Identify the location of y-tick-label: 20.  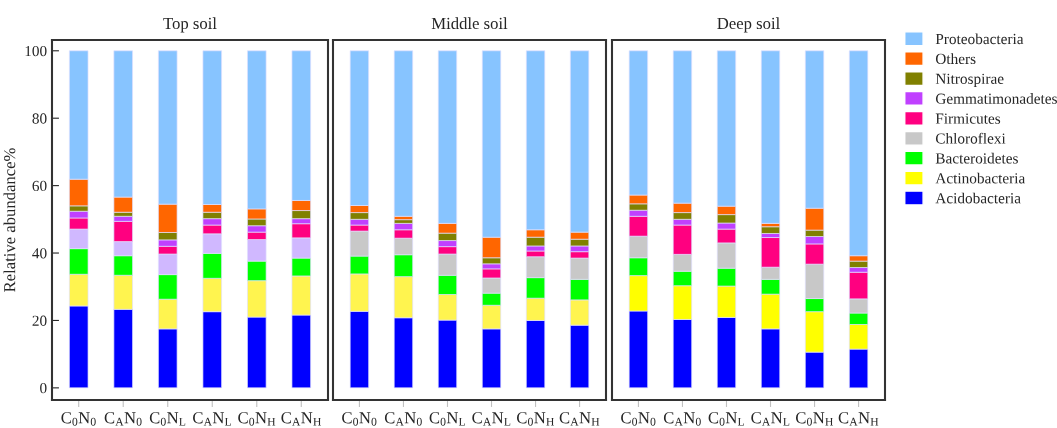
(39, 320).